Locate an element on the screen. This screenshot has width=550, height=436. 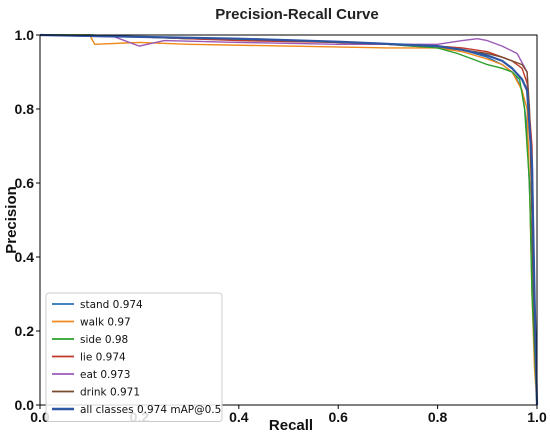
legend-entry: lie 0.974 is located at coordinates (103, 358).